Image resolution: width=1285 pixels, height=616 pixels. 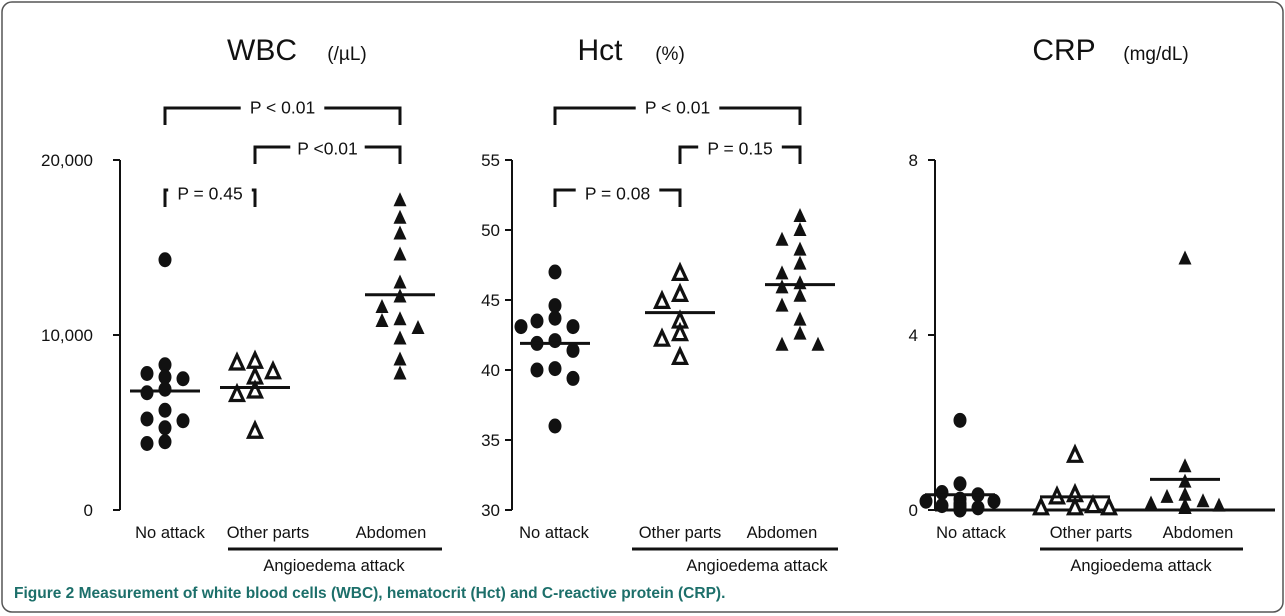 I want to click on p-value-label: P <0.01, so click(x=327, y=149).